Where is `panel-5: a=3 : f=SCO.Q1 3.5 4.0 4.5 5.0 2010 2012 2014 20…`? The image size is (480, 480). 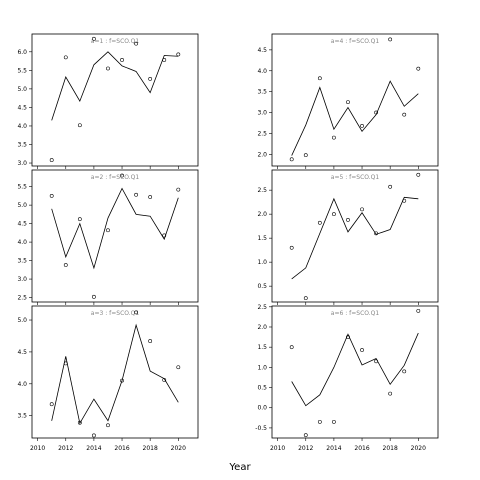 panel-5: a=3 : f=SCO.Q1 3.5 4.0 4.5 5.0 2010 2012 2014 20… is located at coordinates (108, 378).